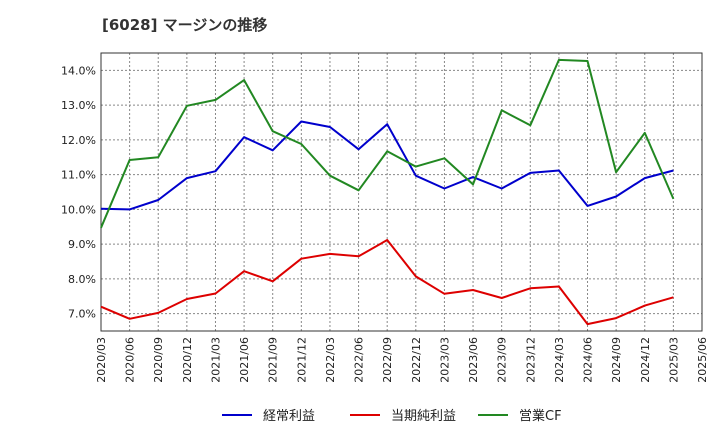 This screenshot has height=440, width=720. Describe the element at coordinates (702, 360) in the screenshot. I see `x-tick-label: 2025/06` at that location.